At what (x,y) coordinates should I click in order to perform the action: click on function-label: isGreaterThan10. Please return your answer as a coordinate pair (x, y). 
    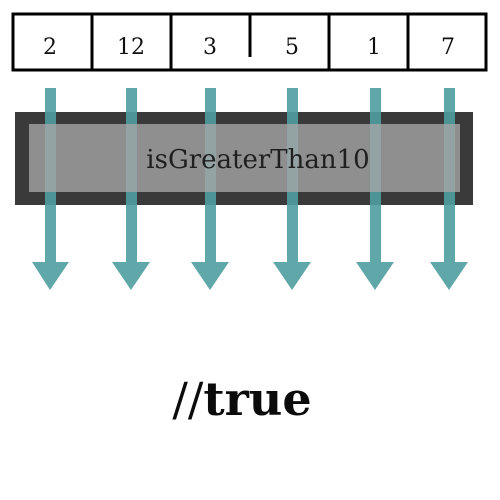
    Looking at the image, I should click on (257, 160).